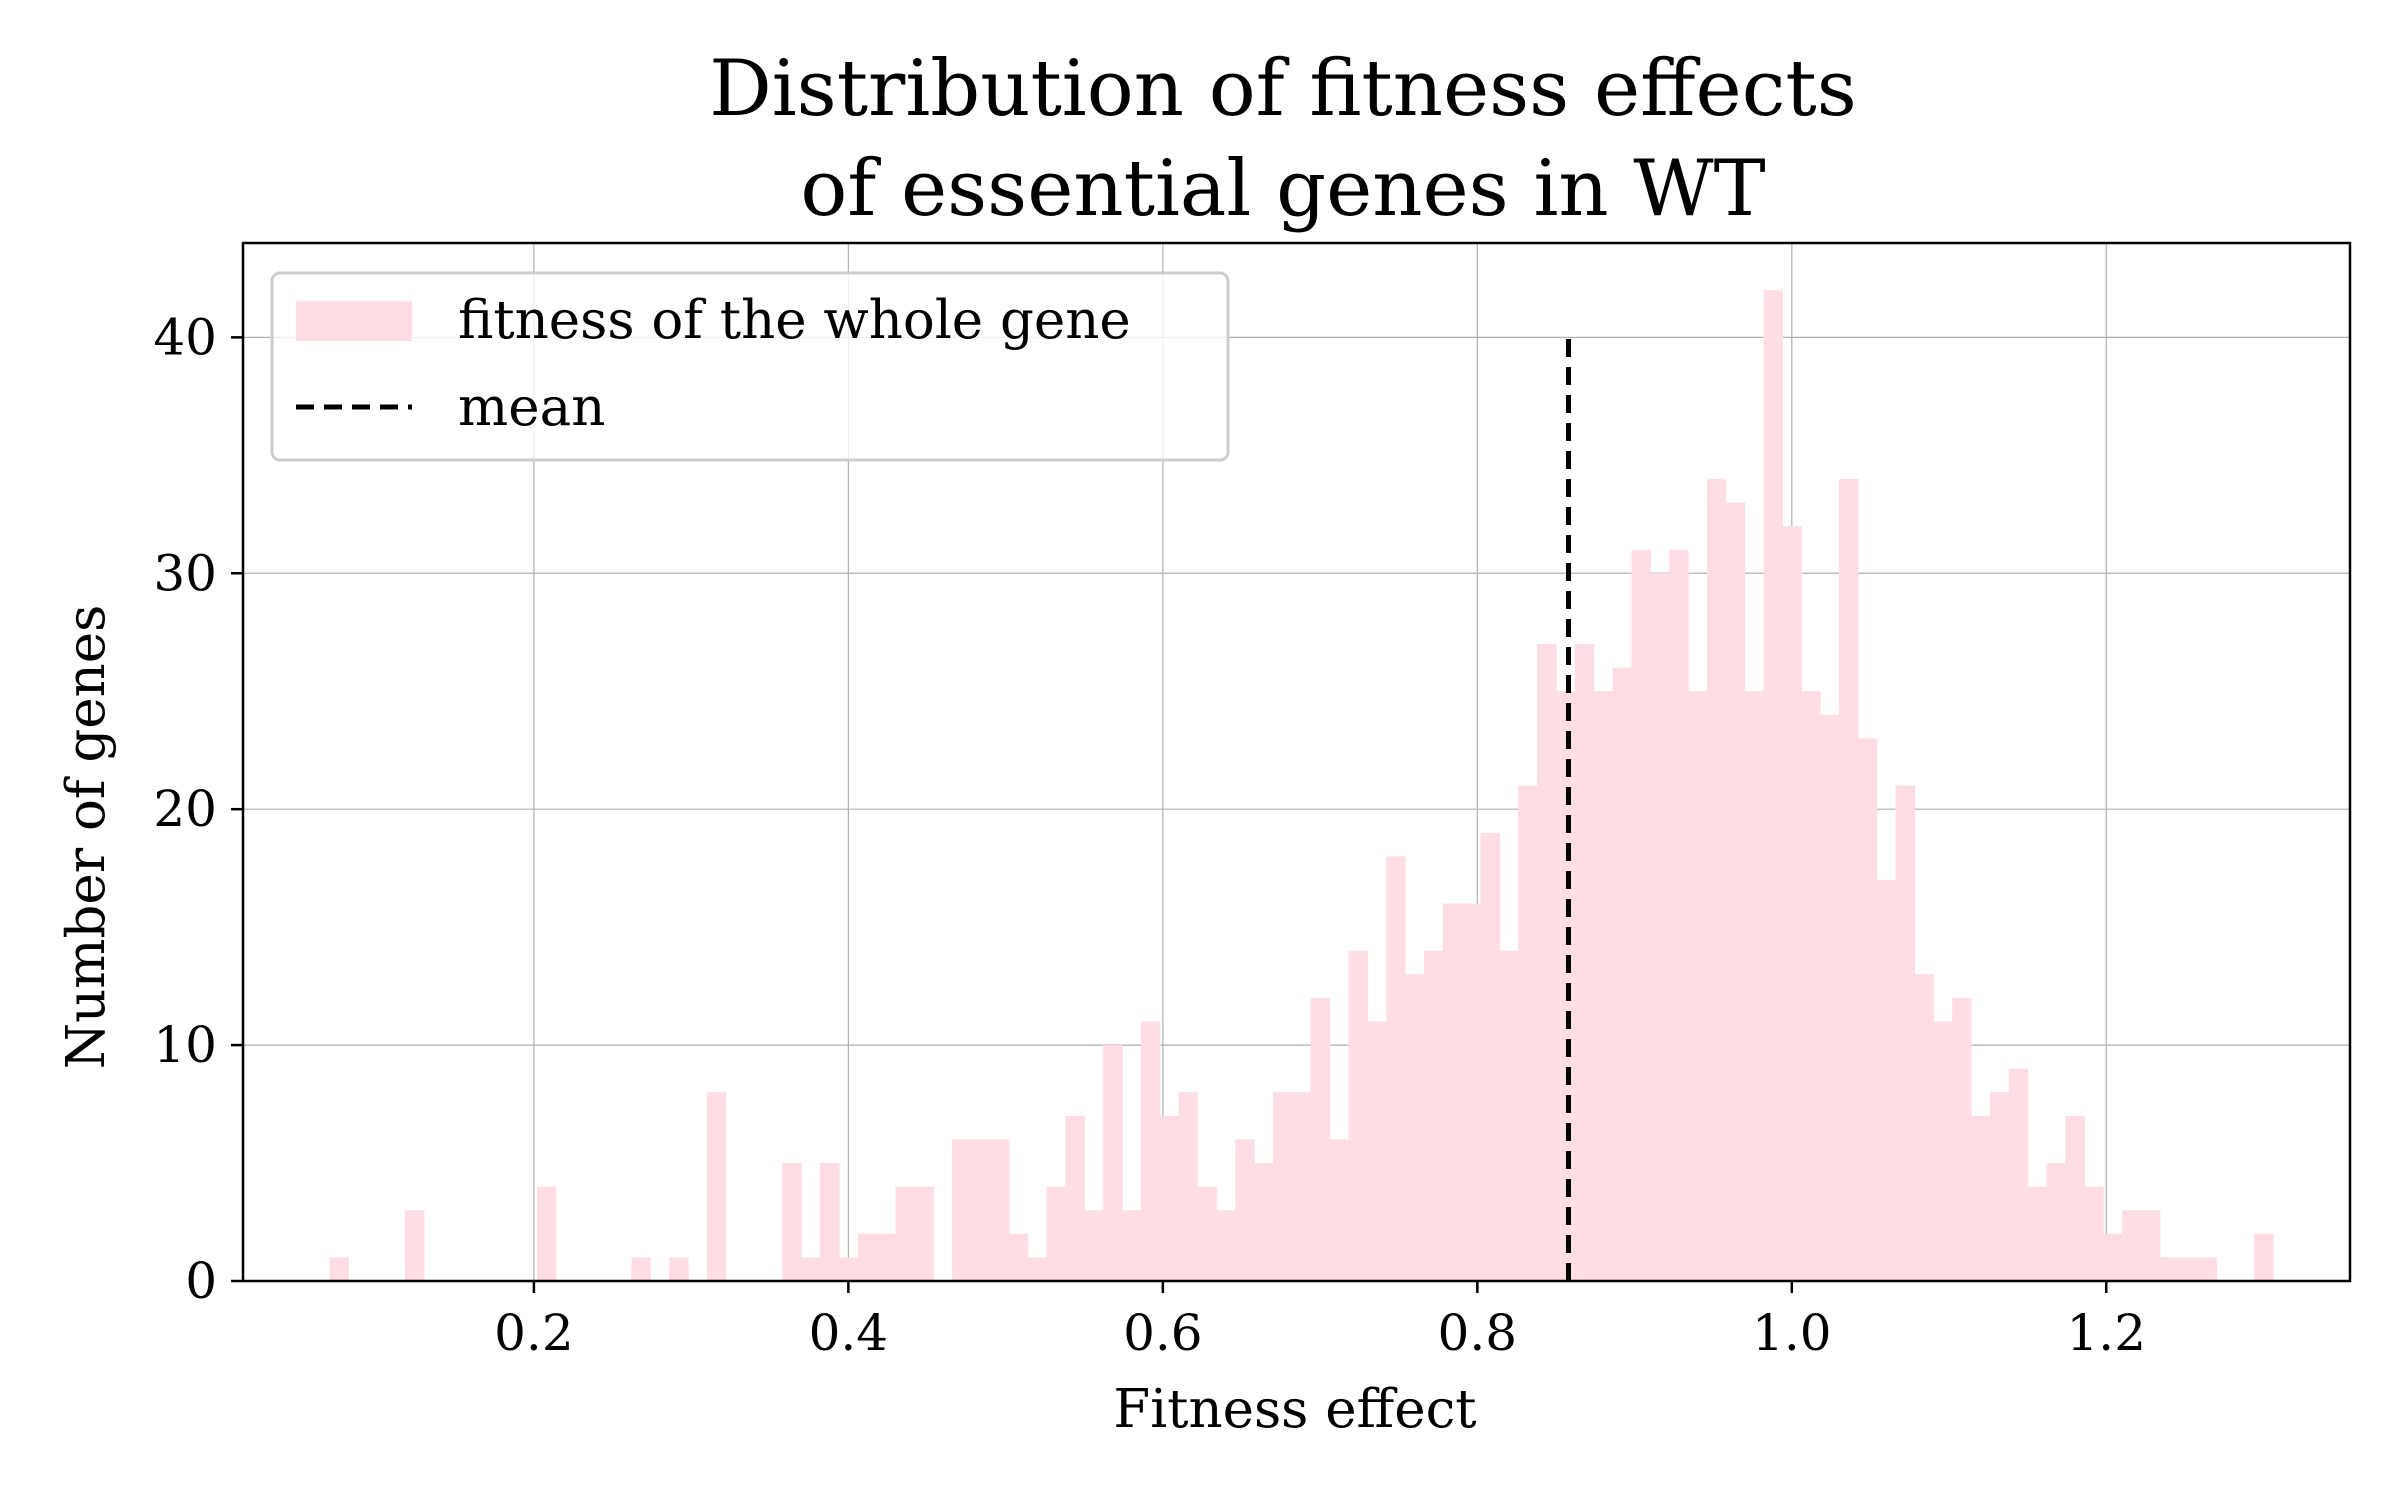 This screenshot has height=1500, width=2400. I want to click on x-axis-ticks: 0.2 0.4 0.6 0.8 1.0 1.2, so click(1320, 1321).